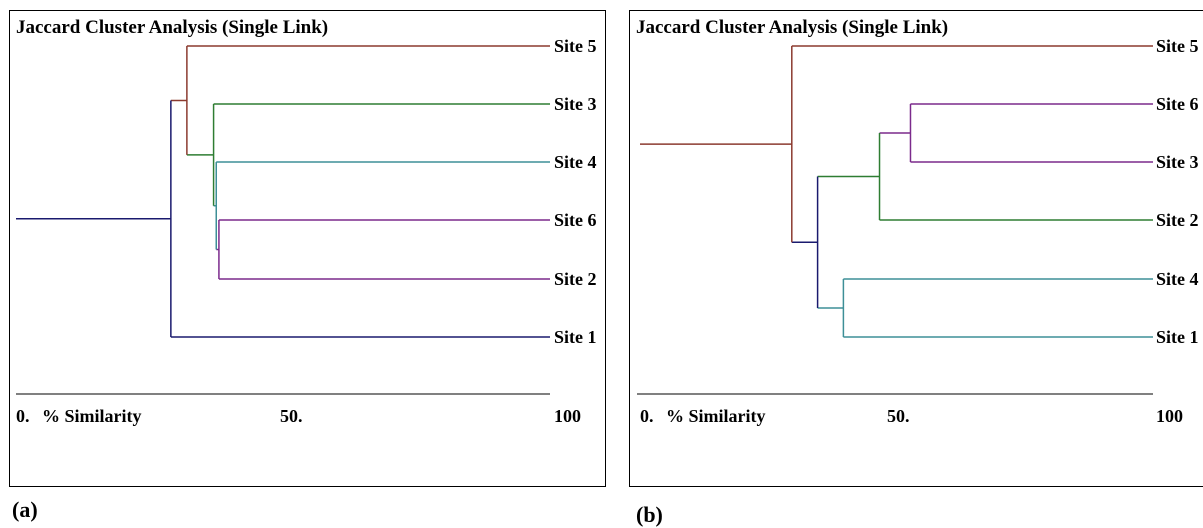  I want to click on leaf-labels: Site 5 Site 3 Site 4 Site 6 Site 2 Site 1, so click(575, 191).